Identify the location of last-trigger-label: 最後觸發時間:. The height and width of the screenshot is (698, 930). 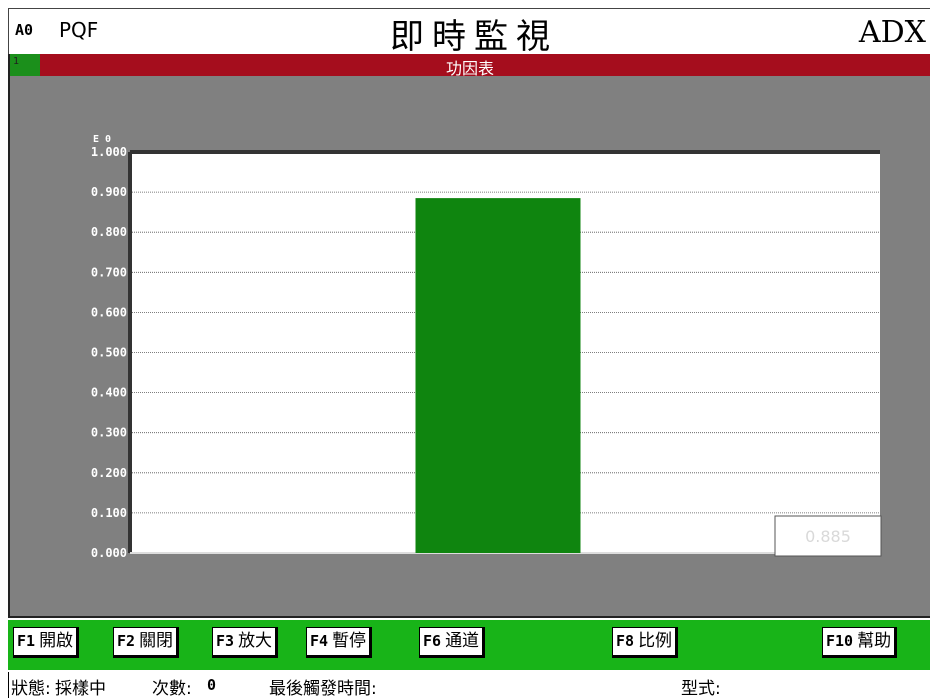
(323, 688).